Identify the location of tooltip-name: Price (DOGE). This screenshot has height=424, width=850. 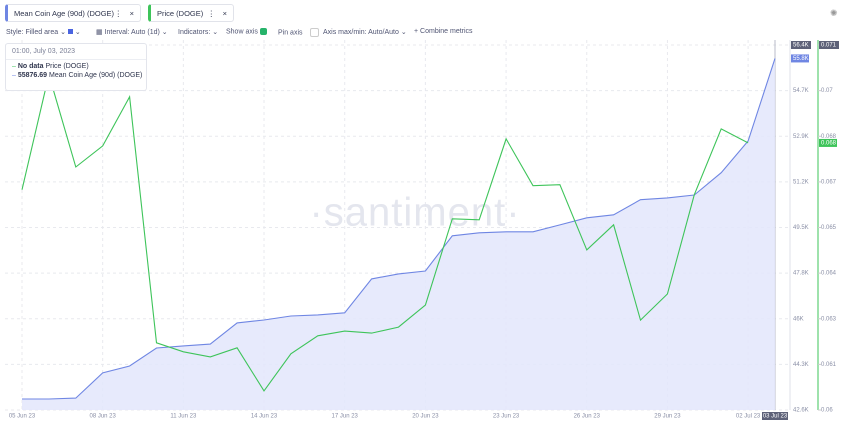
(67, 66).